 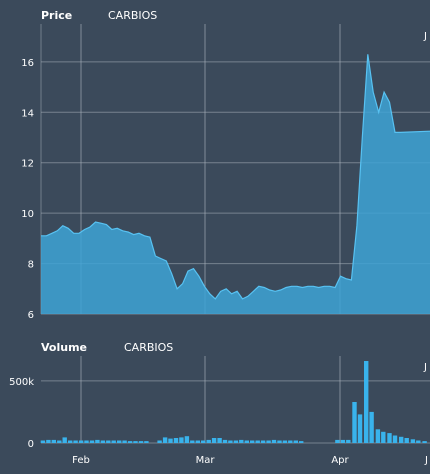 What do you see at coordinates (425, 36) in the screenshot?
I see `price-top-month-label: J` at bounding box center [425, 36].